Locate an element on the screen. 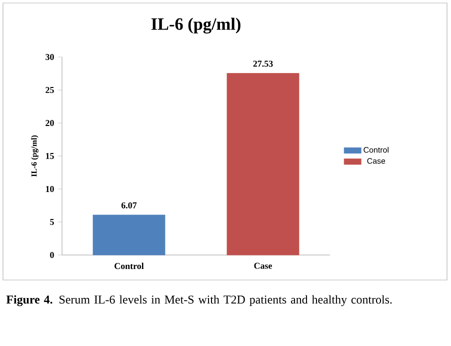 The image size is (451, 346). y-tick-label: 0 is located at coordinates (52, 255).